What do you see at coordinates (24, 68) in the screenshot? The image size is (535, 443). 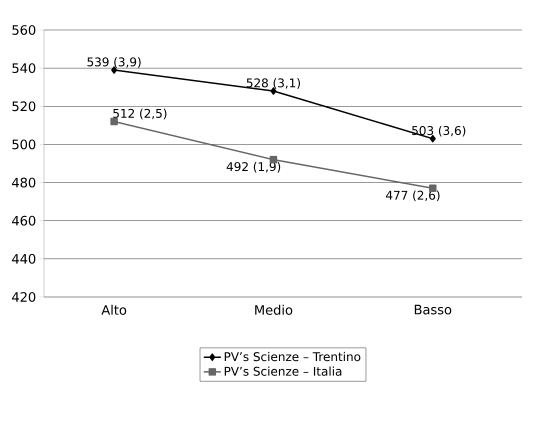 I see `y-tick-label: 540` at bounding box center [24, 68].